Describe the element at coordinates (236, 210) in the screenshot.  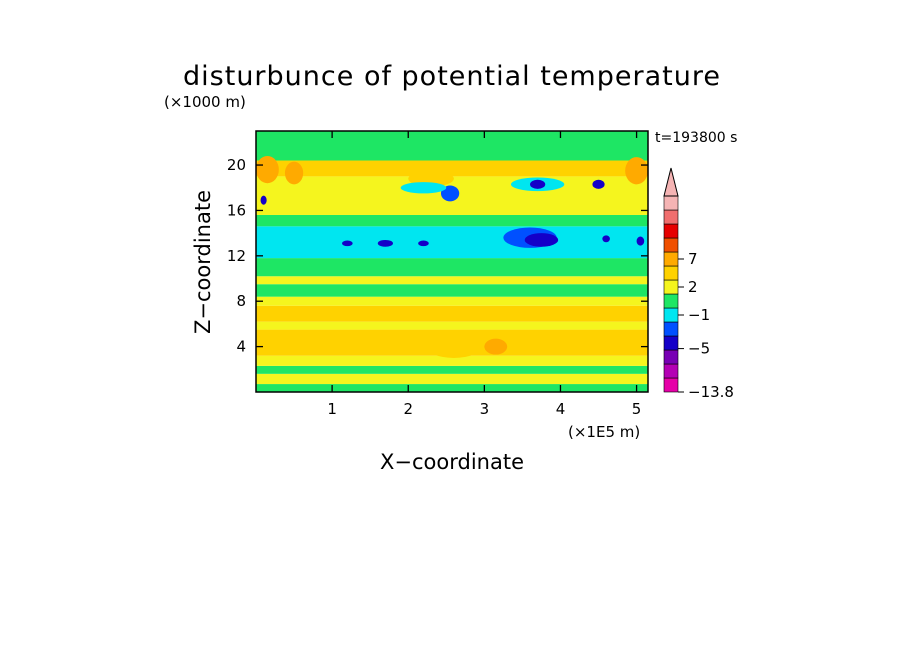
I see `y-tick-label: 16` at that location.